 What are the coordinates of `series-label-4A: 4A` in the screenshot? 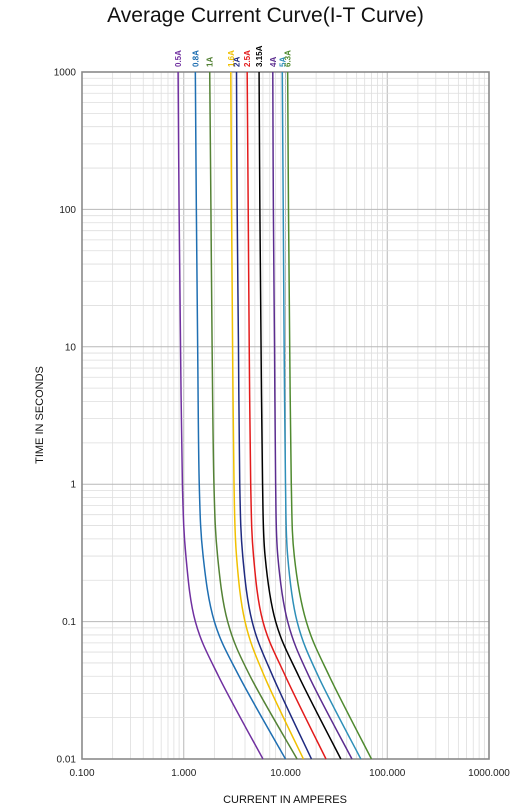 It's located at (273, 62).